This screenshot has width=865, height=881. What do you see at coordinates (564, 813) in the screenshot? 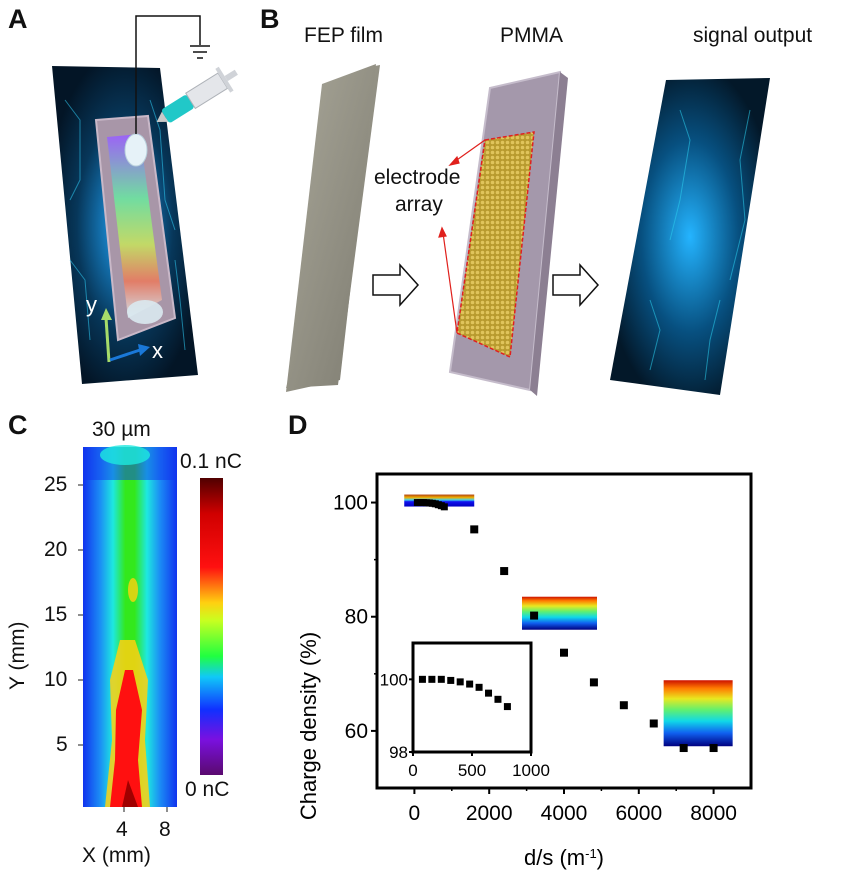
I see `x-tick-label: 4000` at bounding box center [564, 813].